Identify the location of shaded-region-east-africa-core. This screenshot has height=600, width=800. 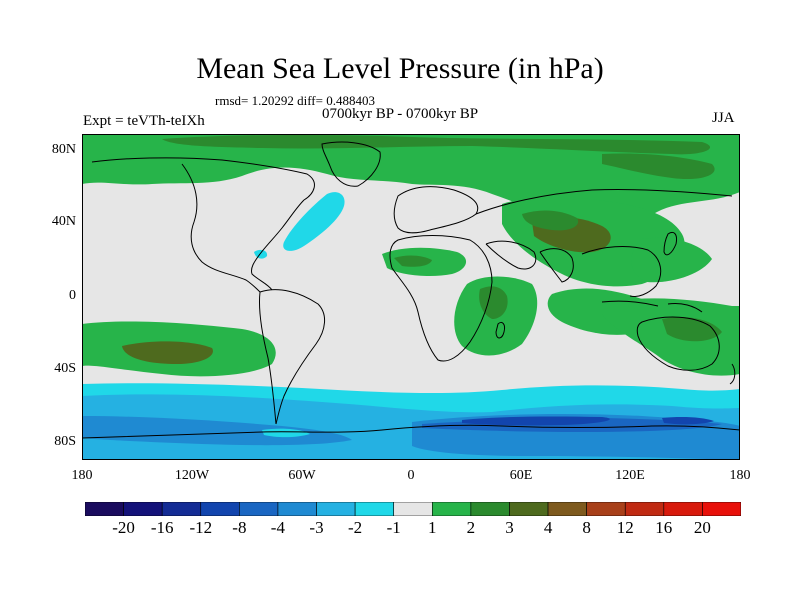
(493, 302).